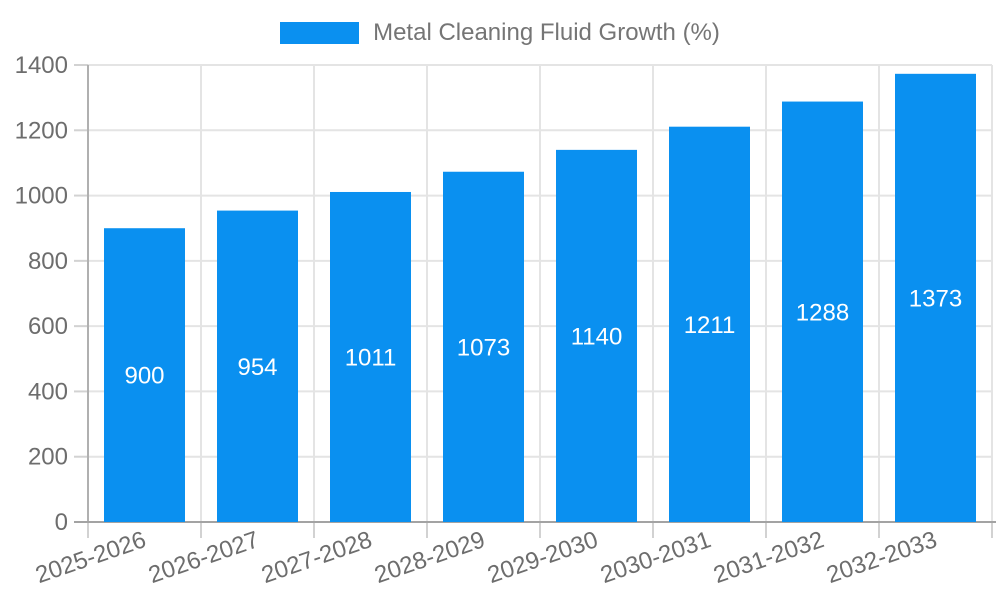 The image size is (1000, 600). I want to click on bar-value-label: 1140, so click(597, 336).